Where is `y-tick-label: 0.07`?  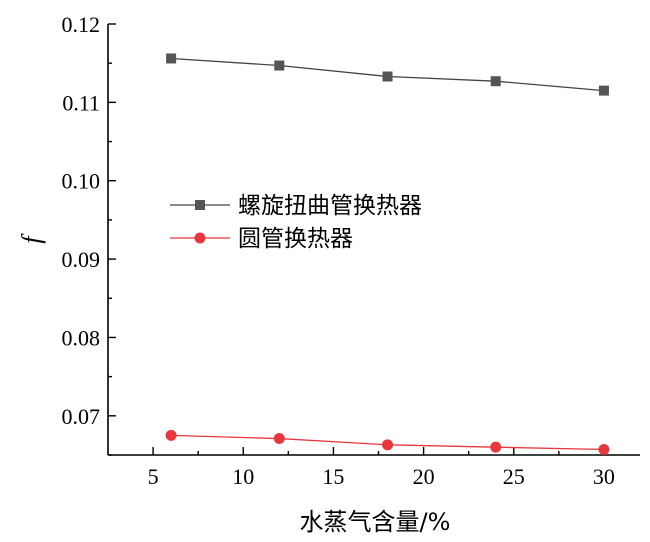 y-tick-label: 0.07 is located at coordinates (81, 416).